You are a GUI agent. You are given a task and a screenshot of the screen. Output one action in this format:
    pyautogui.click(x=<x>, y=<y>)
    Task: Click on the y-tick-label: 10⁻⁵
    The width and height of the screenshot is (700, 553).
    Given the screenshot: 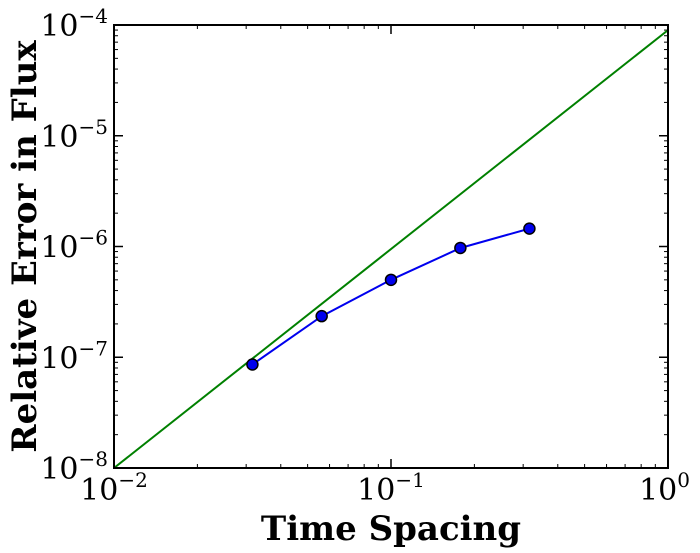 What is the action you would take?
    pyautogui.click(x=74, y=135)
    